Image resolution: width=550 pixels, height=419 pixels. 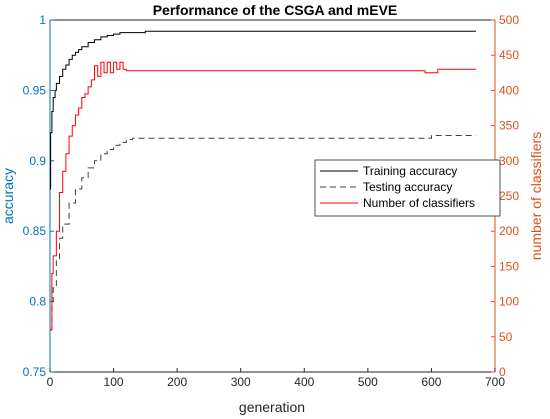 What do you see at coordinates (509, 231) in the screenshot?
I see `y-right-tick-label: 200` at bounding box center [509, 231].